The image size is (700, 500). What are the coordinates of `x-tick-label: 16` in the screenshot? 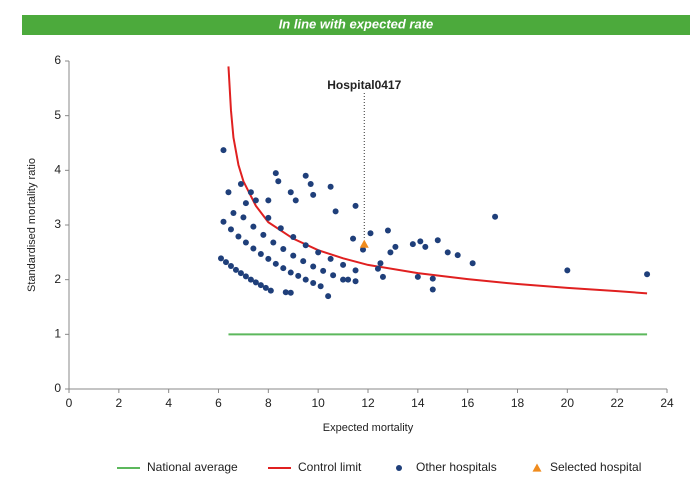 It's located at (468, 403).